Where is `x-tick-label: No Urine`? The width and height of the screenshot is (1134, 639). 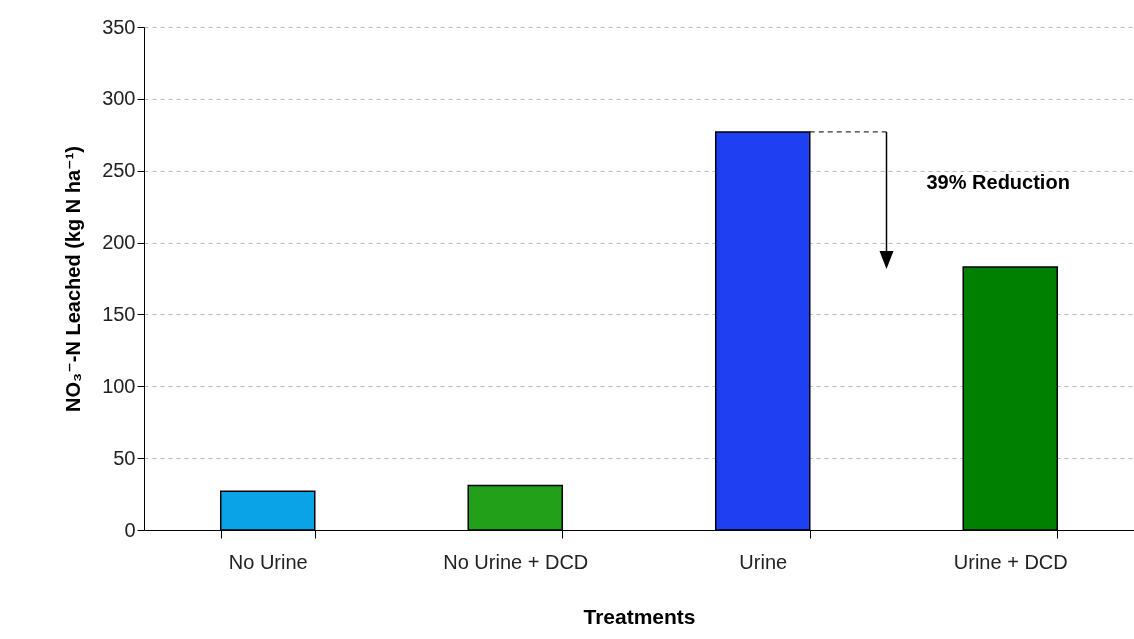 x-tick-label: No Urine is located at coordinates (268, 561).